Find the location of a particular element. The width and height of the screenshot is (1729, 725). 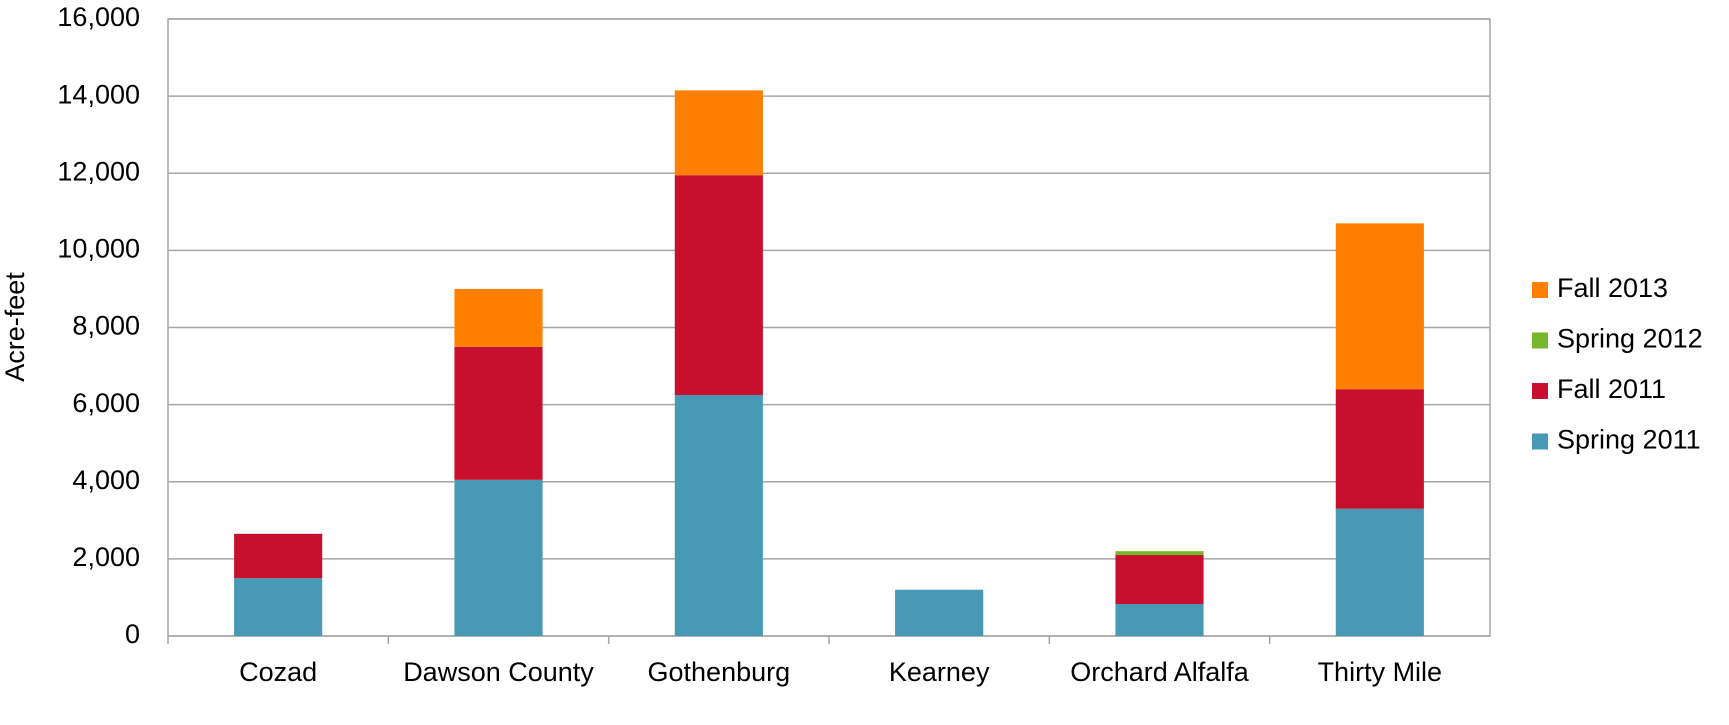

y-tick-label: 10,000 is located at coordinates (98, 249).